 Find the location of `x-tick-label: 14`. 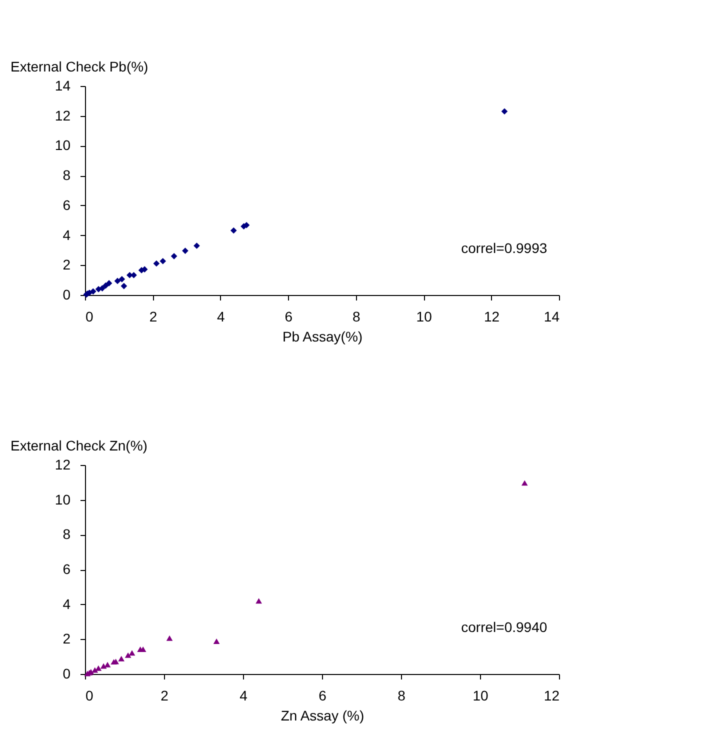

x-tick-label: 14 is located at coordinates (552, 316).